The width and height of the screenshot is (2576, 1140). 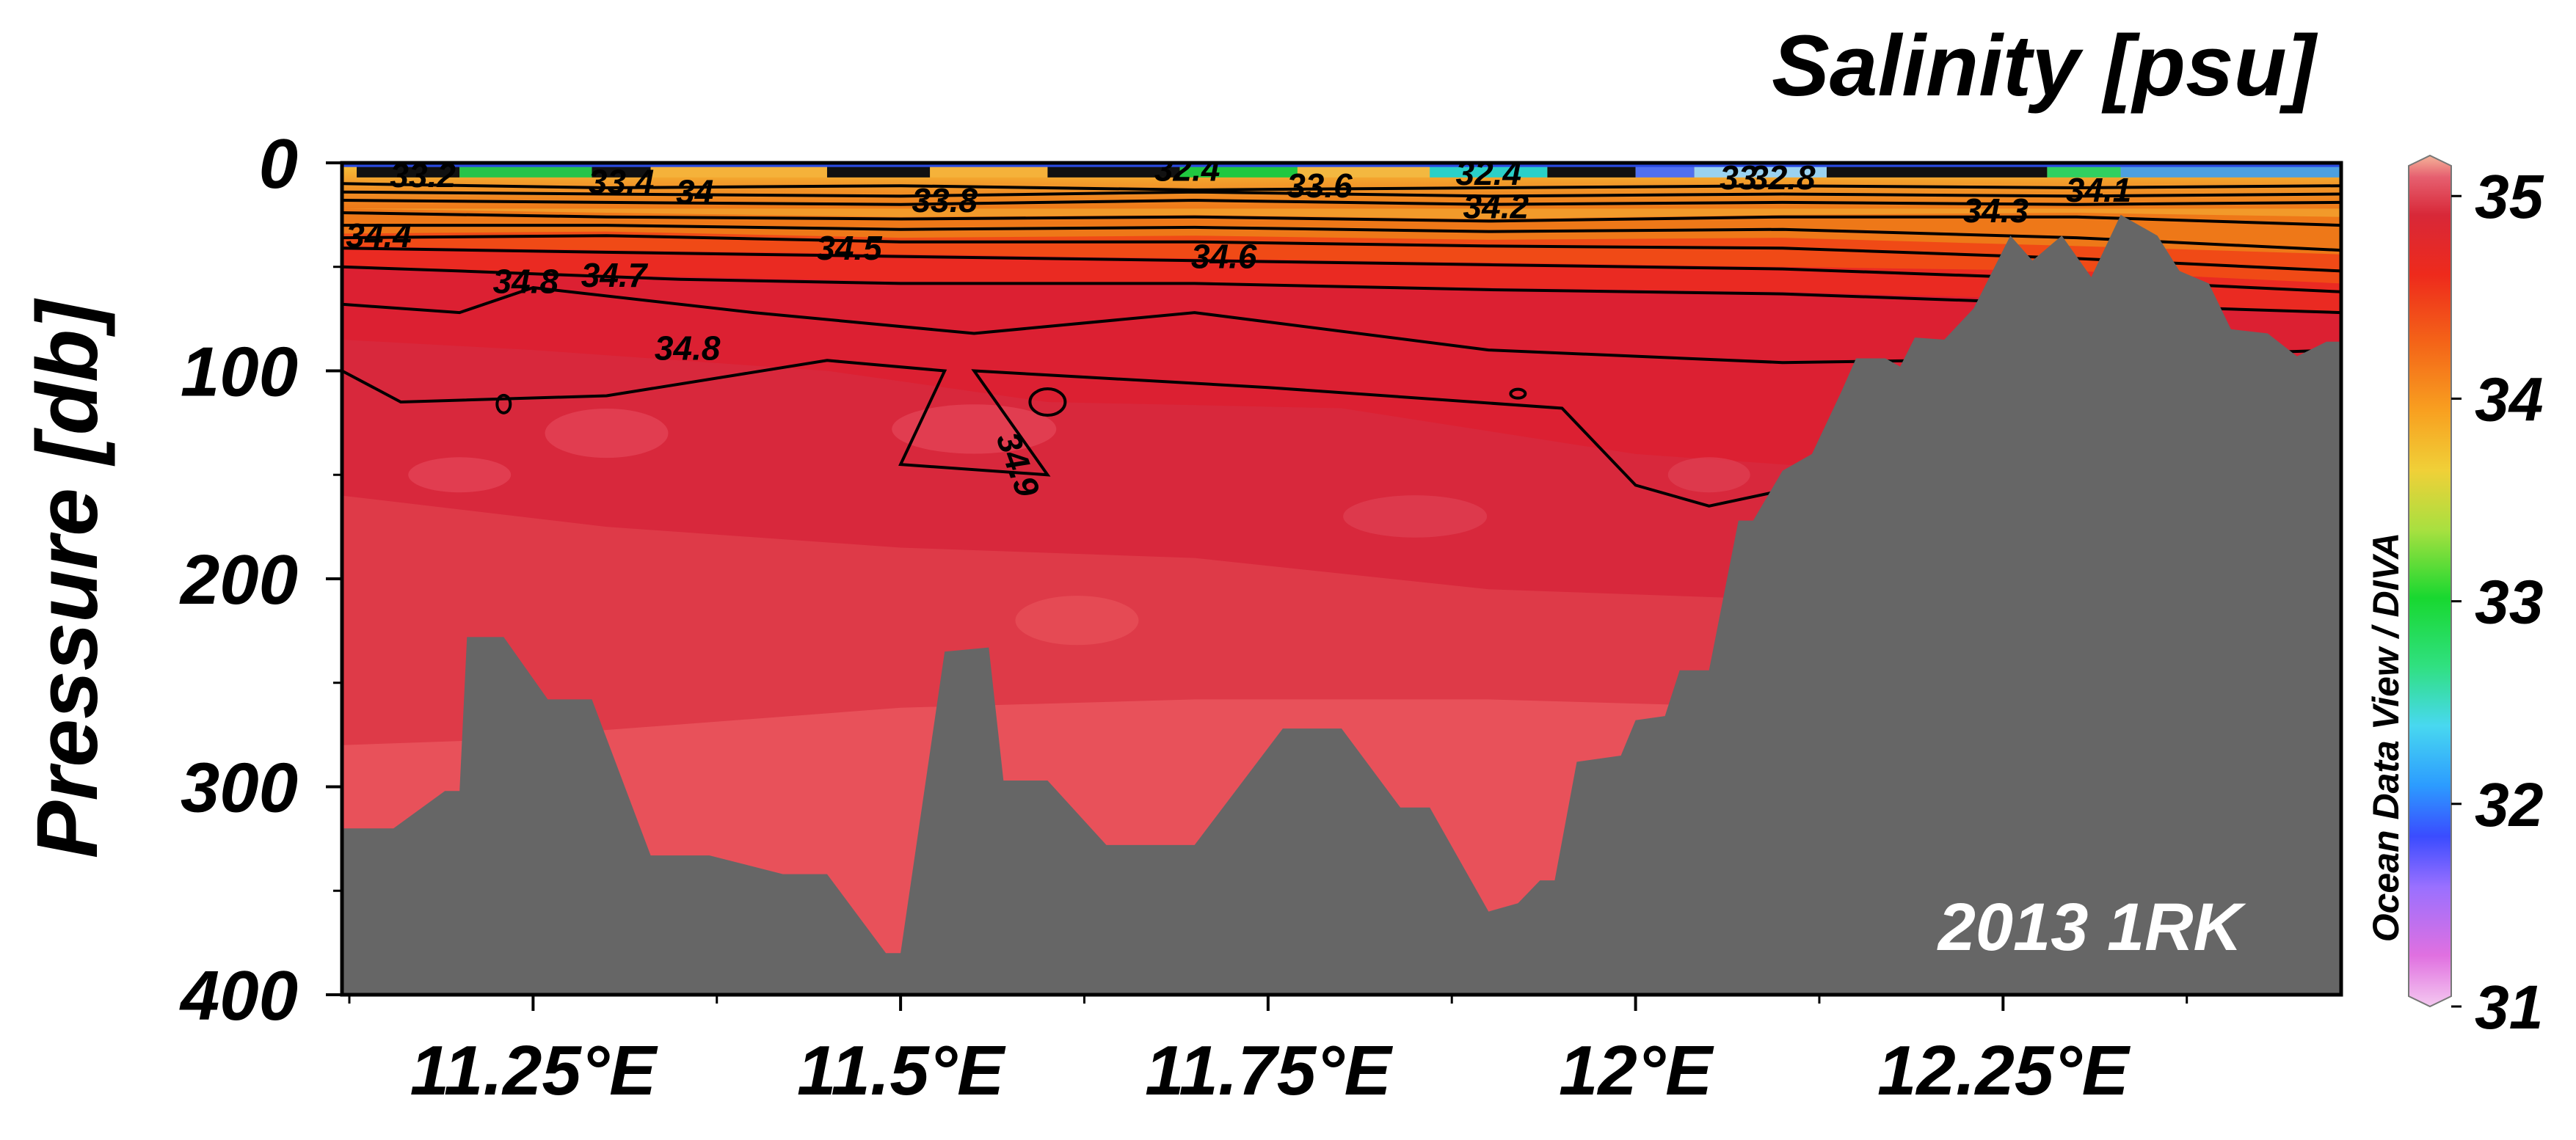 What do you see at coordinates (239, 372) in the screenshot?
I see `y-tick-label: 100` at bounding box center [239, 372].